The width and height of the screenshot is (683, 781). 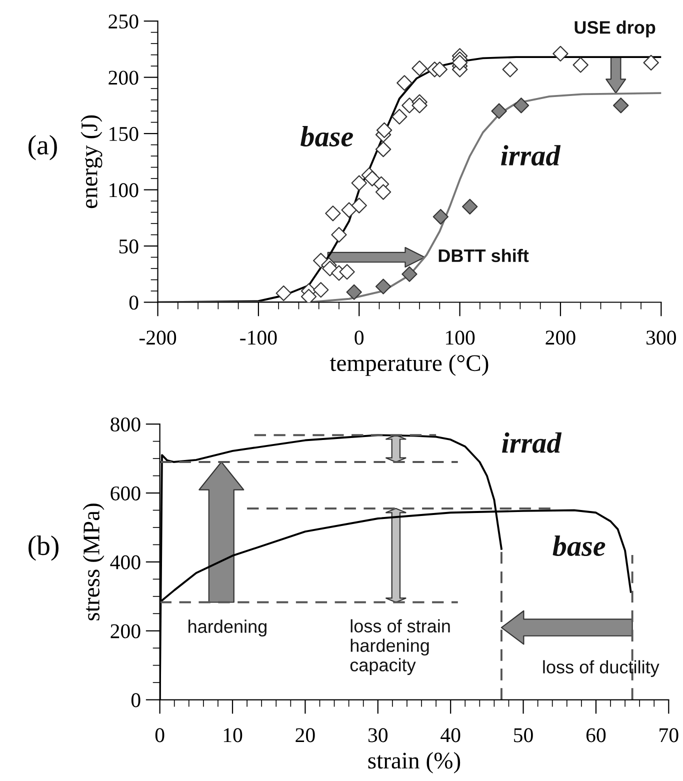 I want to click on y-tick-label: 100, so click(x=124, y=190).